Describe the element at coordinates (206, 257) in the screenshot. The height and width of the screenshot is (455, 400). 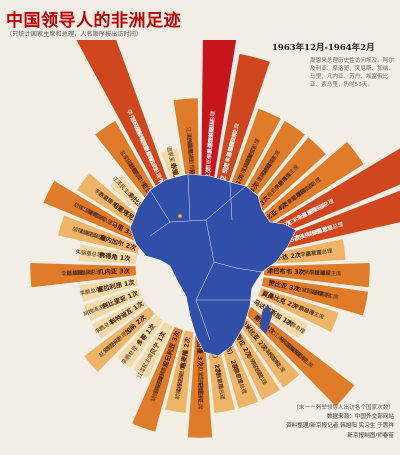
I see `africa-borders` at that location.